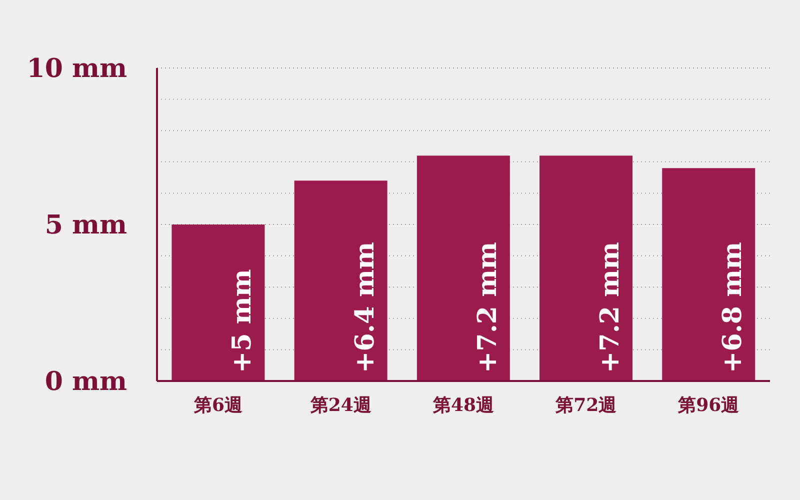  What do you see at coordinates (585, 405) in the screenshot?
I see `x-tick-label: 第72週` at bounding box center [585, 405].